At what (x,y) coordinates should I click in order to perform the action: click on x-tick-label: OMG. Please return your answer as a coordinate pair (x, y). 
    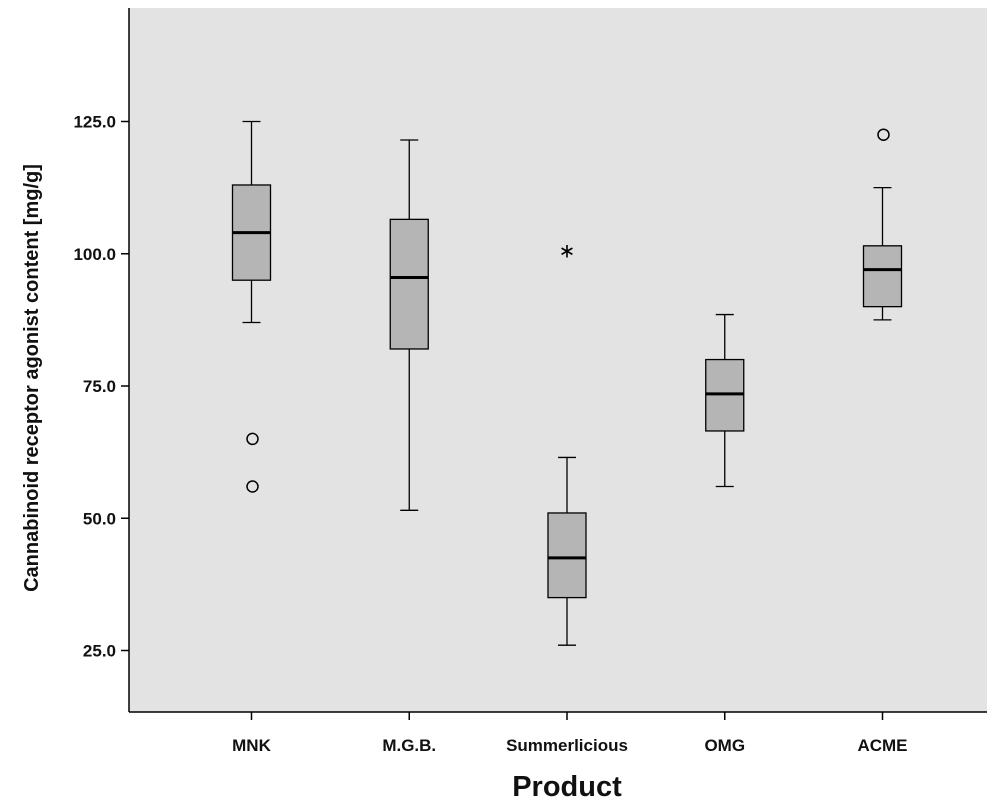
    Looking at the image, I should click on (724, 745).